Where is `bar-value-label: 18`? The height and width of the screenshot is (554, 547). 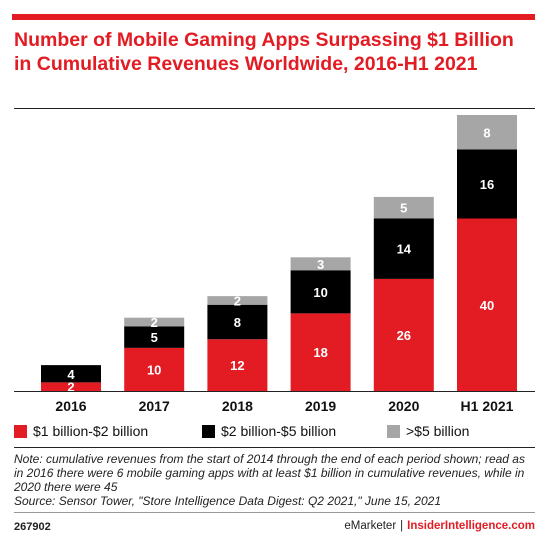 bar-value-label: 18 is located at coordinates (320, 352).